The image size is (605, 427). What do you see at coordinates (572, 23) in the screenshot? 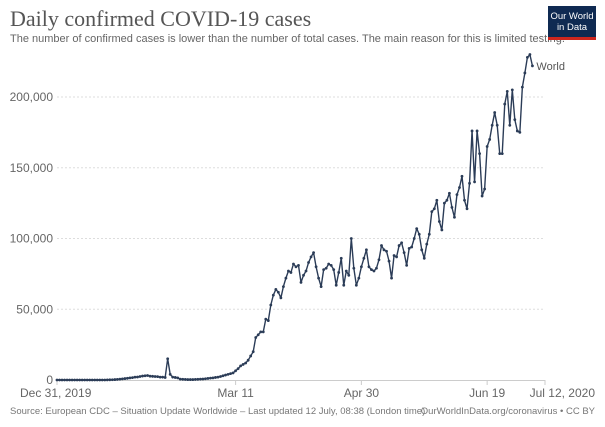
I see `owid-logo: Our World in Data` at bounding box center [572, 23].